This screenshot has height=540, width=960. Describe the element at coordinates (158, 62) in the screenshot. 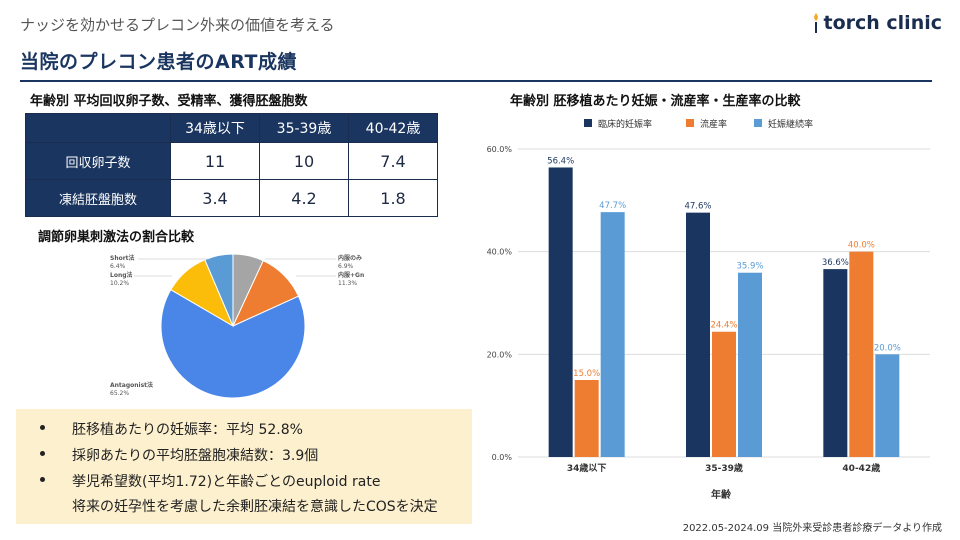

I see `slide-title: 当院のプレコン患者のART成績` at that location.